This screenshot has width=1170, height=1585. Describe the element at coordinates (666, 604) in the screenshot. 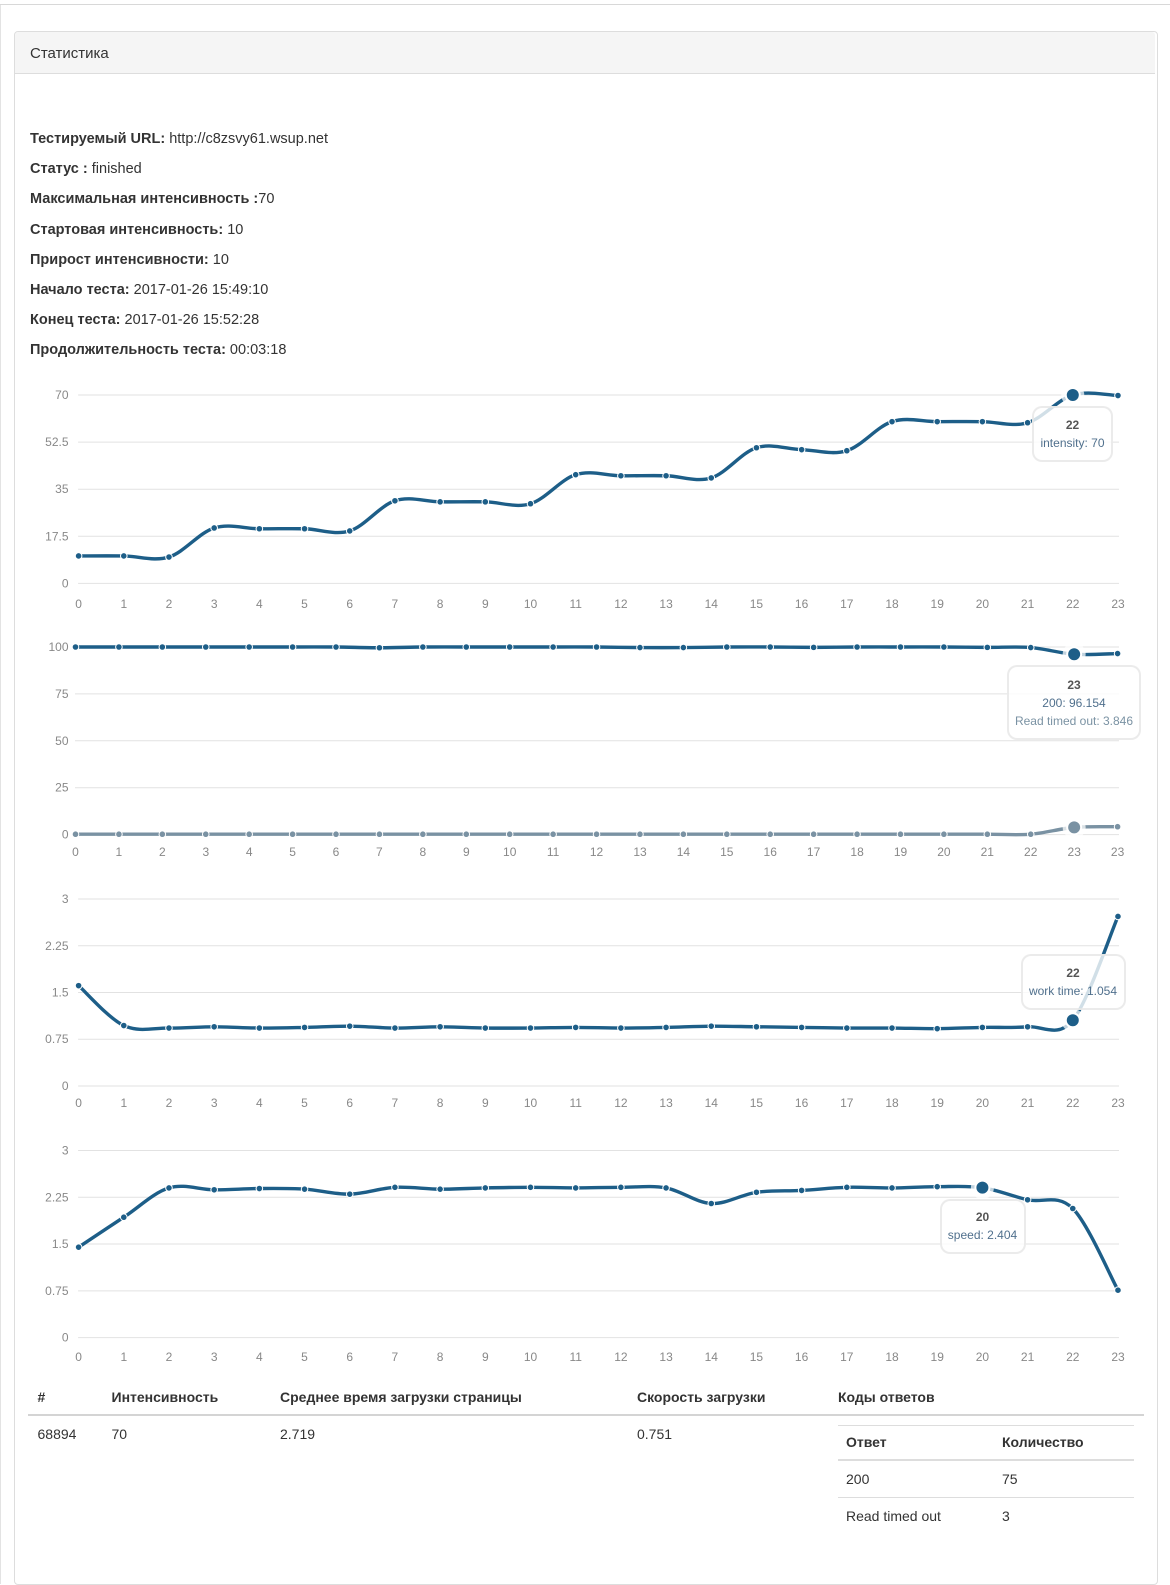

I see `svg-text: 13` at that location.